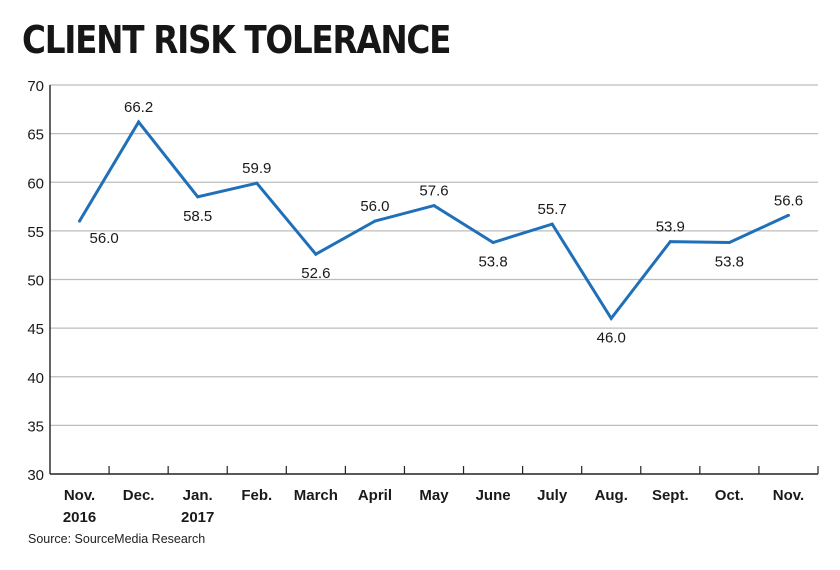  Describe the element at coordinates (79, 517) in the screenshot. I see `x-tick-label-0: 2016` at that location.